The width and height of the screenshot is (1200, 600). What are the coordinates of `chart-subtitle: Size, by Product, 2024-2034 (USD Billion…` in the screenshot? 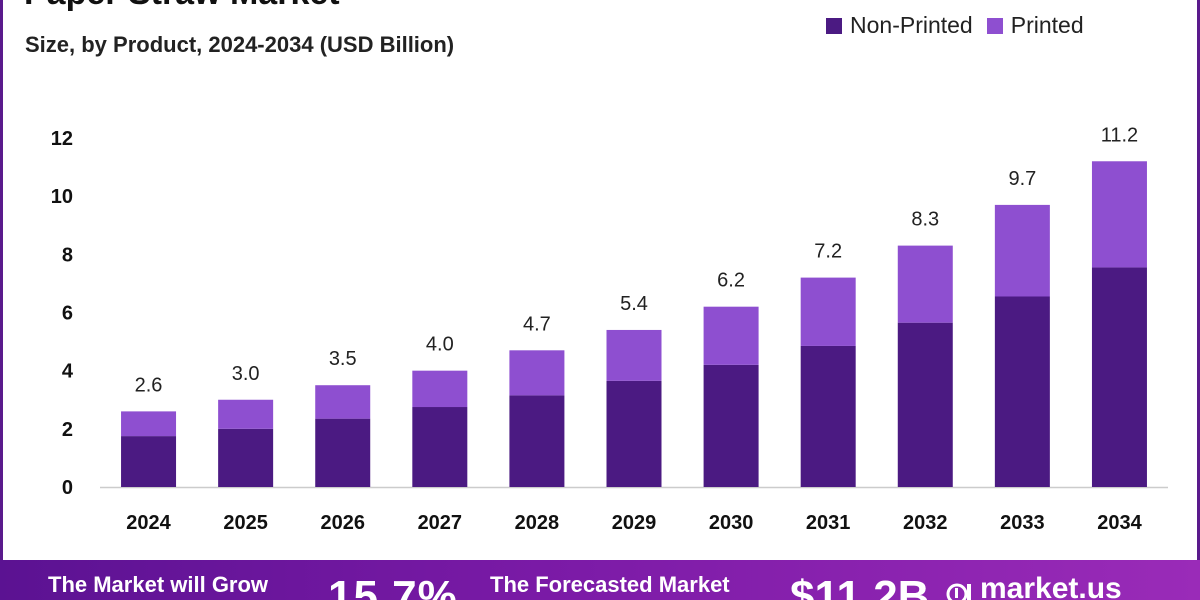 It's located at (240, 44).